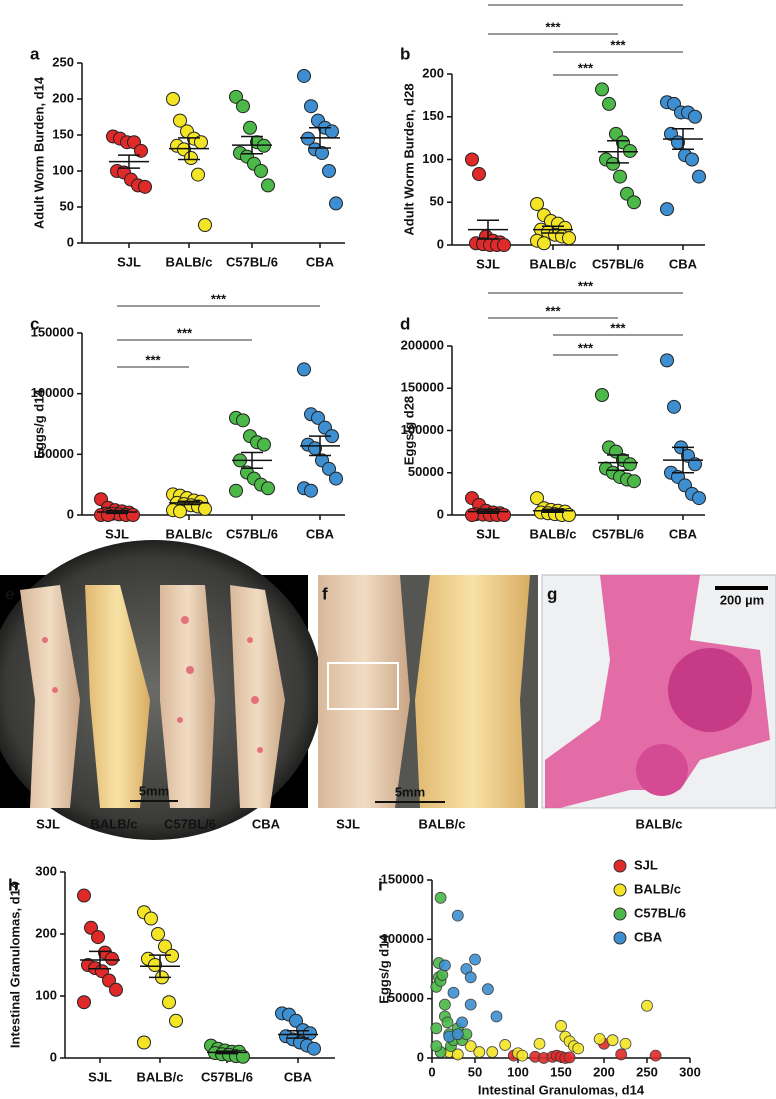 The width and height of the screenshot is (776, 1099). What do you see at coordinates (46, 870) in the screenshot?
I see `y-tick-label: 300` at bounding box center [46, 870].